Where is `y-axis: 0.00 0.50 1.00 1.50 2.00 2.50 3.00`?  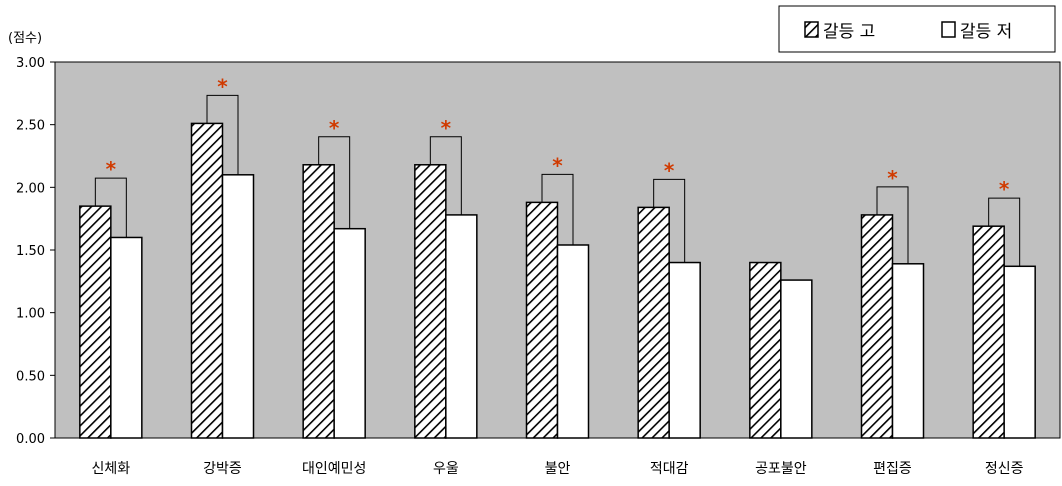 y-axis: 0.00 0.50 1.00 1.50 2.00 2.50 3.00 is located at coordinates (35, 251).